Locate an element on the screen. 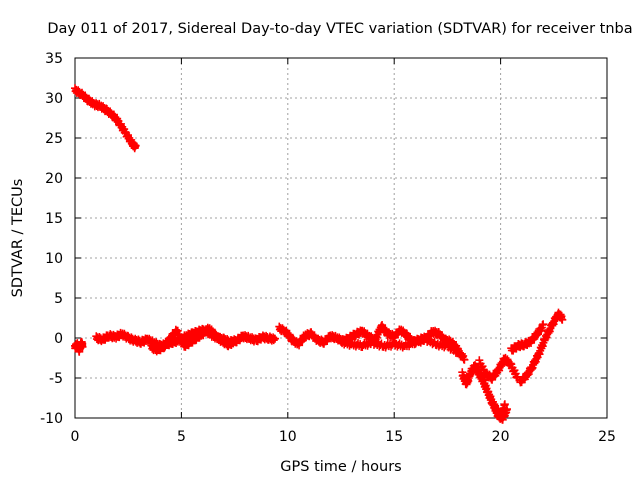 Image resolution: width=640 pixels, height=480 pixels. series-early-decline is located at coordinates (105, 118).